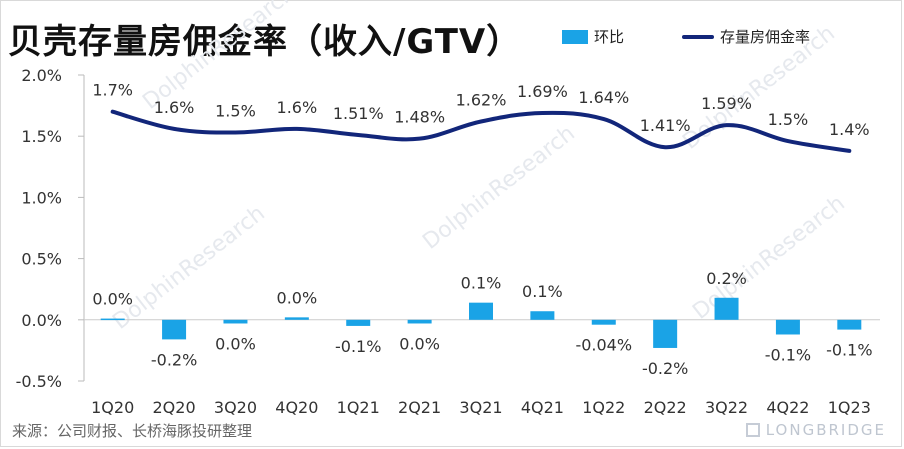 The image size is (904, 449). I want to click on x-tick-label: 3Q22, so click(726, 407).